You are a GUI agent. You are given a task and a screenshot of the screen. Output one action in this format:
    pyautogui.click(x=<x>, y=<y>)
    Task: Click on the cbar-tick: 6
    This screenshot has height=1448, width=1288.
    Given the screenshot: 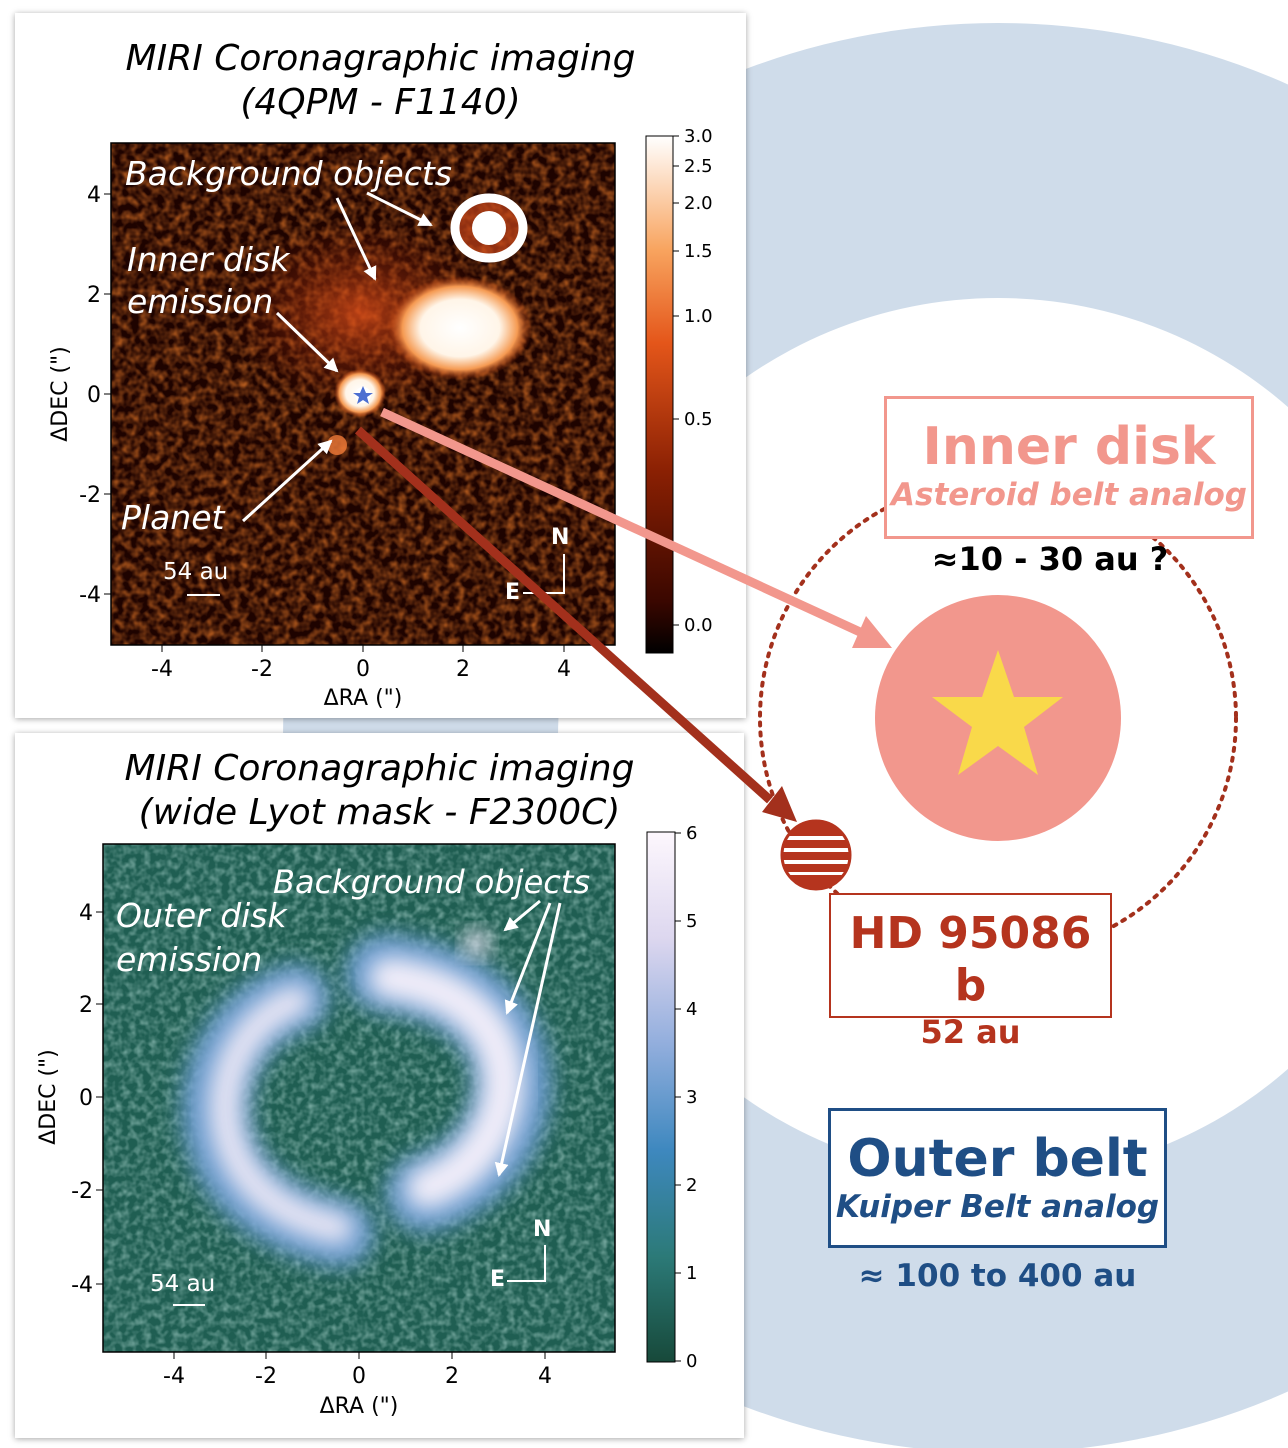 What is the action you would take?
    pyautogui.click(x=691, y=833)
    